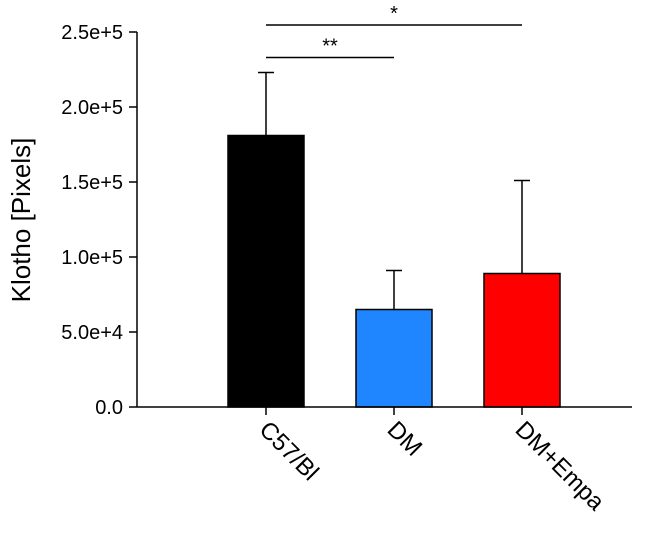 The width and height of the screenshot is (667, 550). What do you see at coordinates (92, 183) in the screenshot?
I see `y-tick-label: 1.5e+5` at bounding box center [92, 183].